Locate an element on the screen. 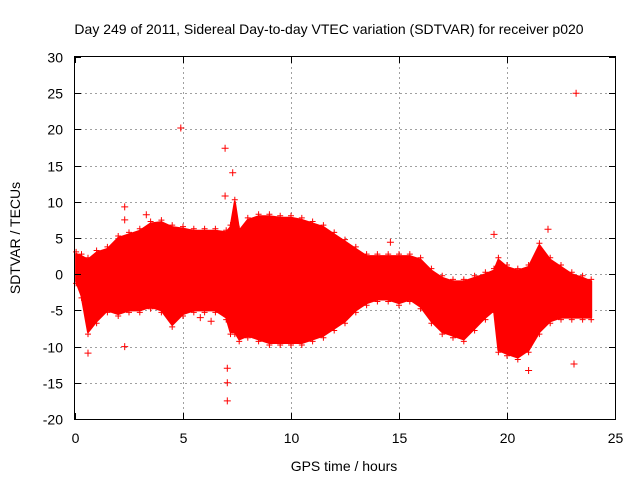 The height and width of the screenshot is (480, 640). y-tick-label: 10 is located at coordinates (55, 203).